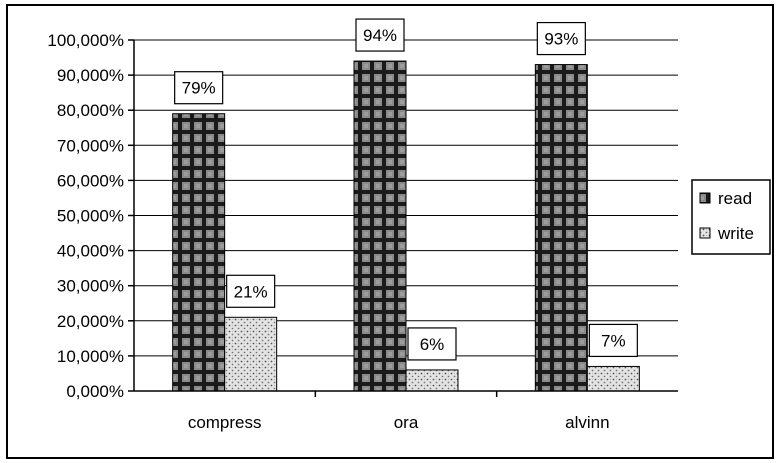 This screenshot has height=463, width=780. Describe the element at coordinates (735, 198) in the screenshot. I see `legend-label-read: read` at that location.